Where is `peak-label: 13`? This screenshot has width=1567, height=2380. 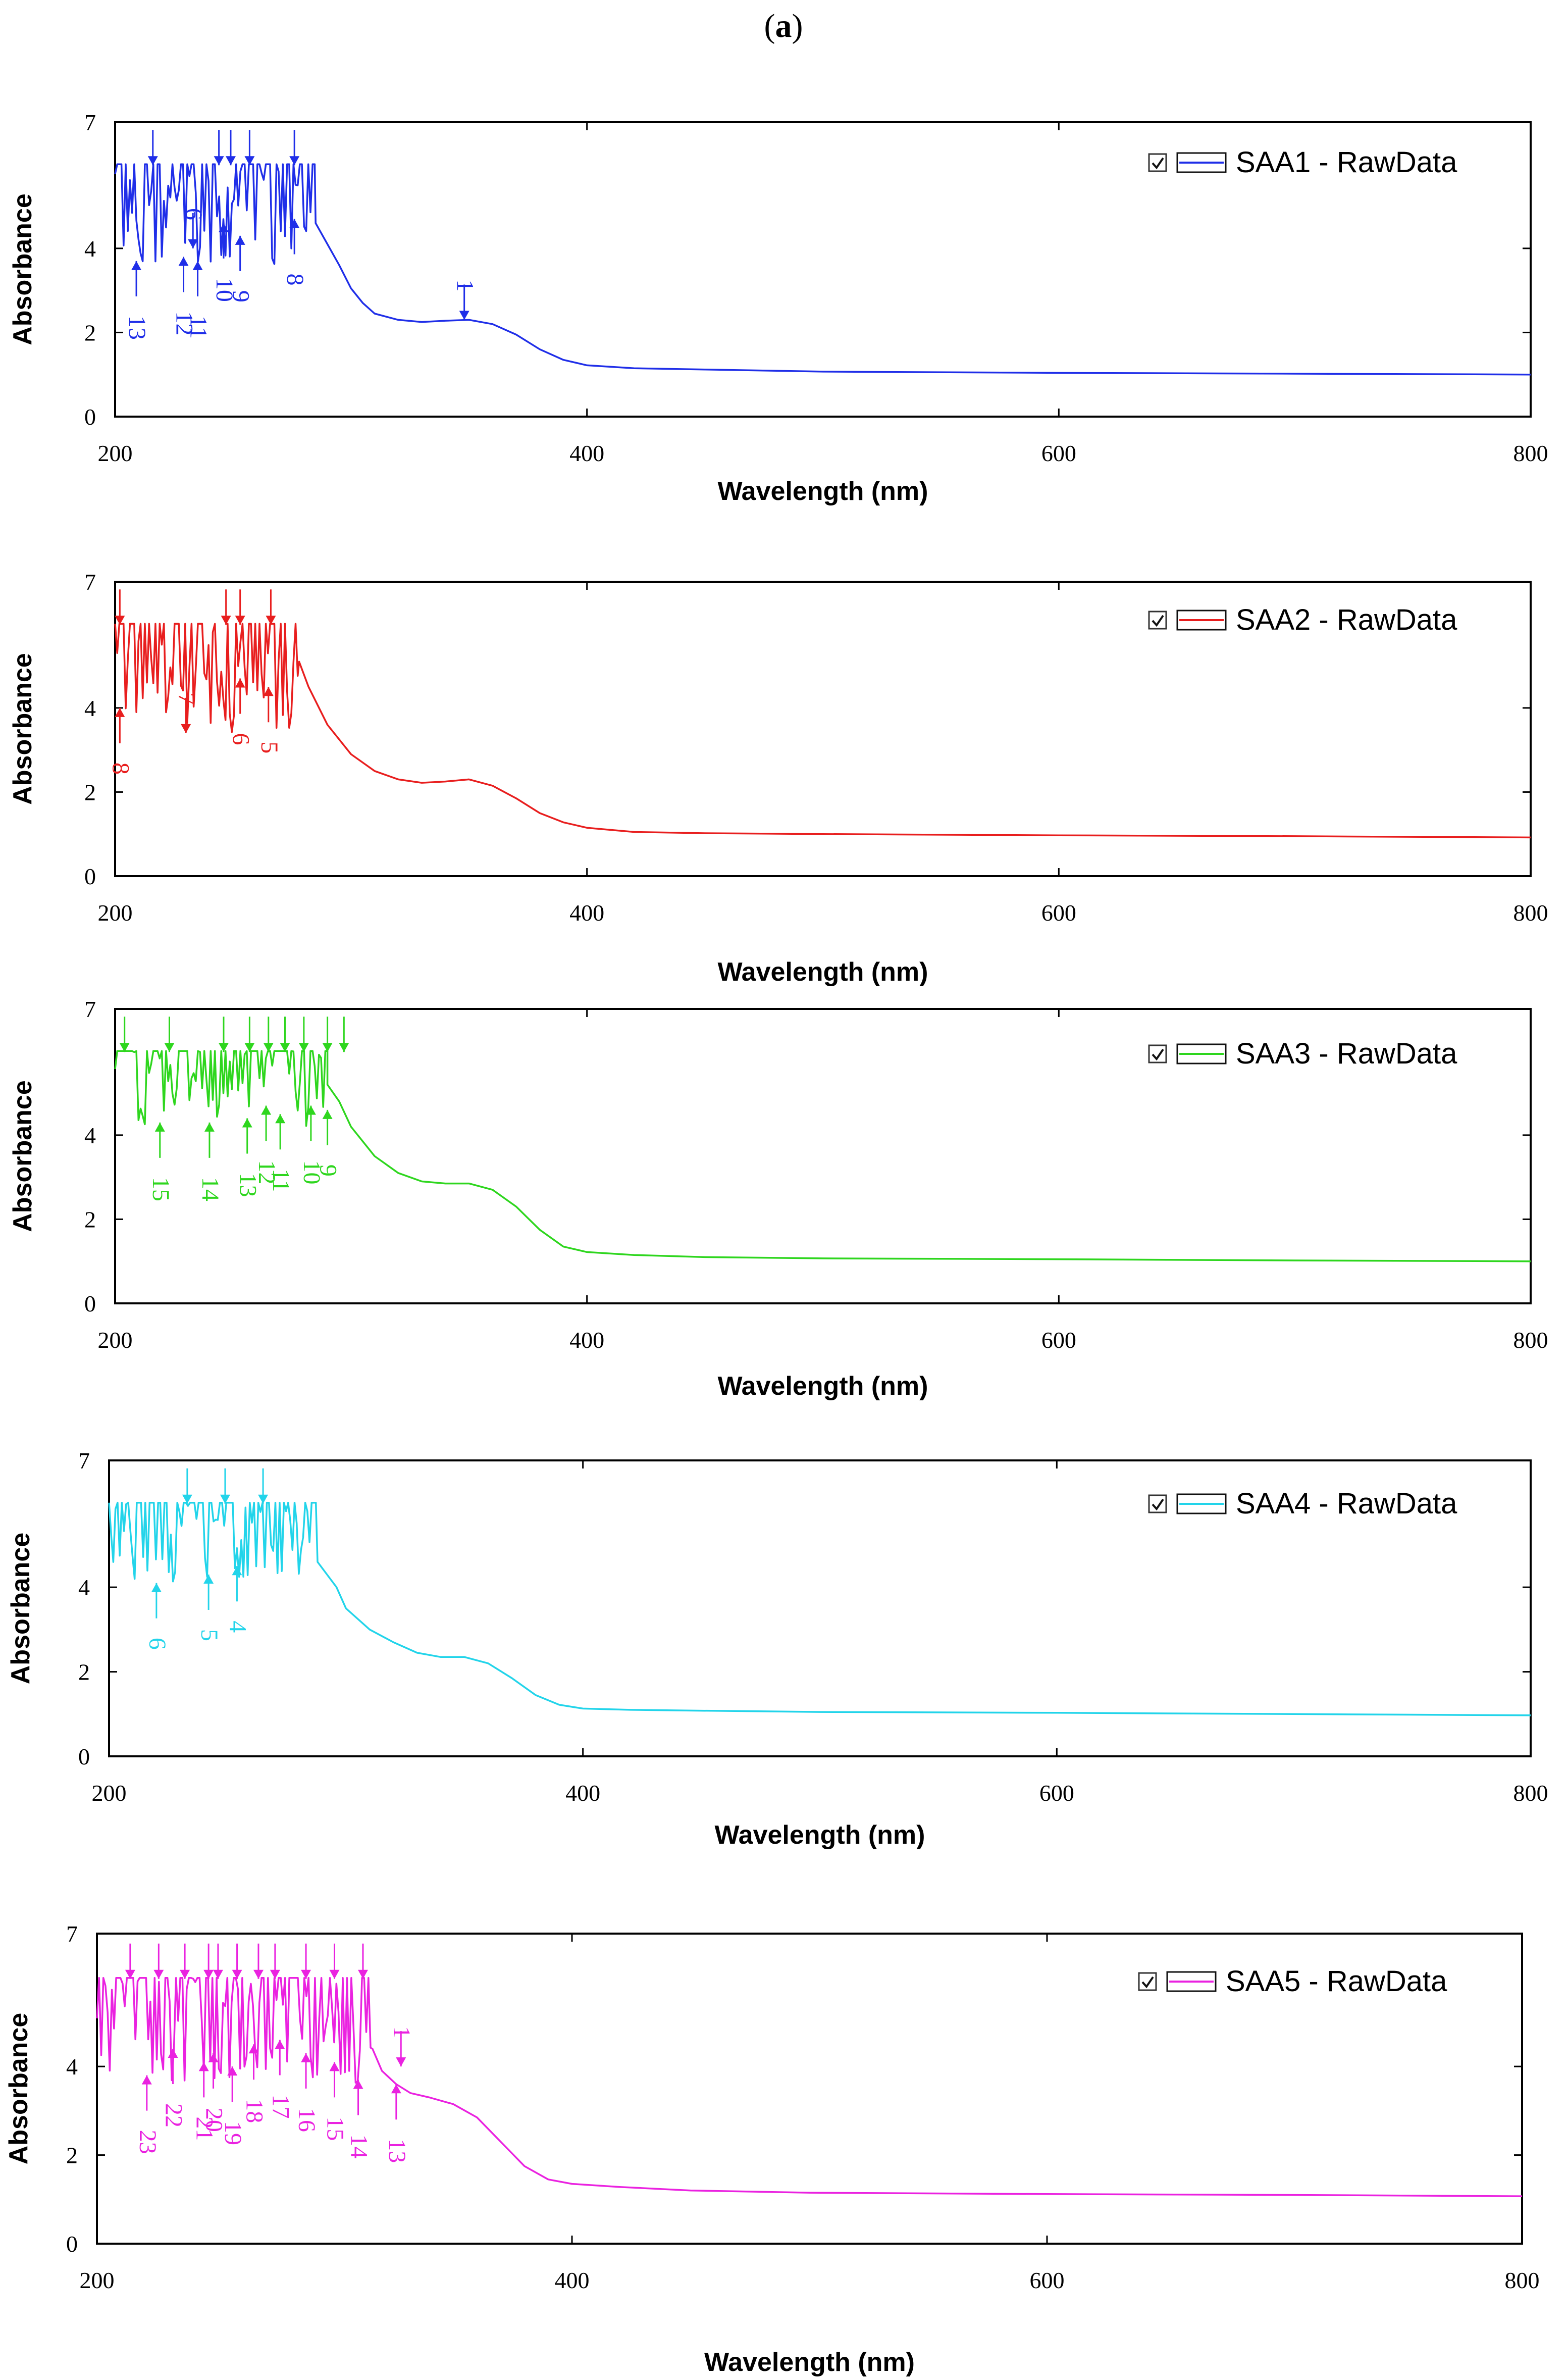 peak-label: 13 is located at coordinates (248, 1185).